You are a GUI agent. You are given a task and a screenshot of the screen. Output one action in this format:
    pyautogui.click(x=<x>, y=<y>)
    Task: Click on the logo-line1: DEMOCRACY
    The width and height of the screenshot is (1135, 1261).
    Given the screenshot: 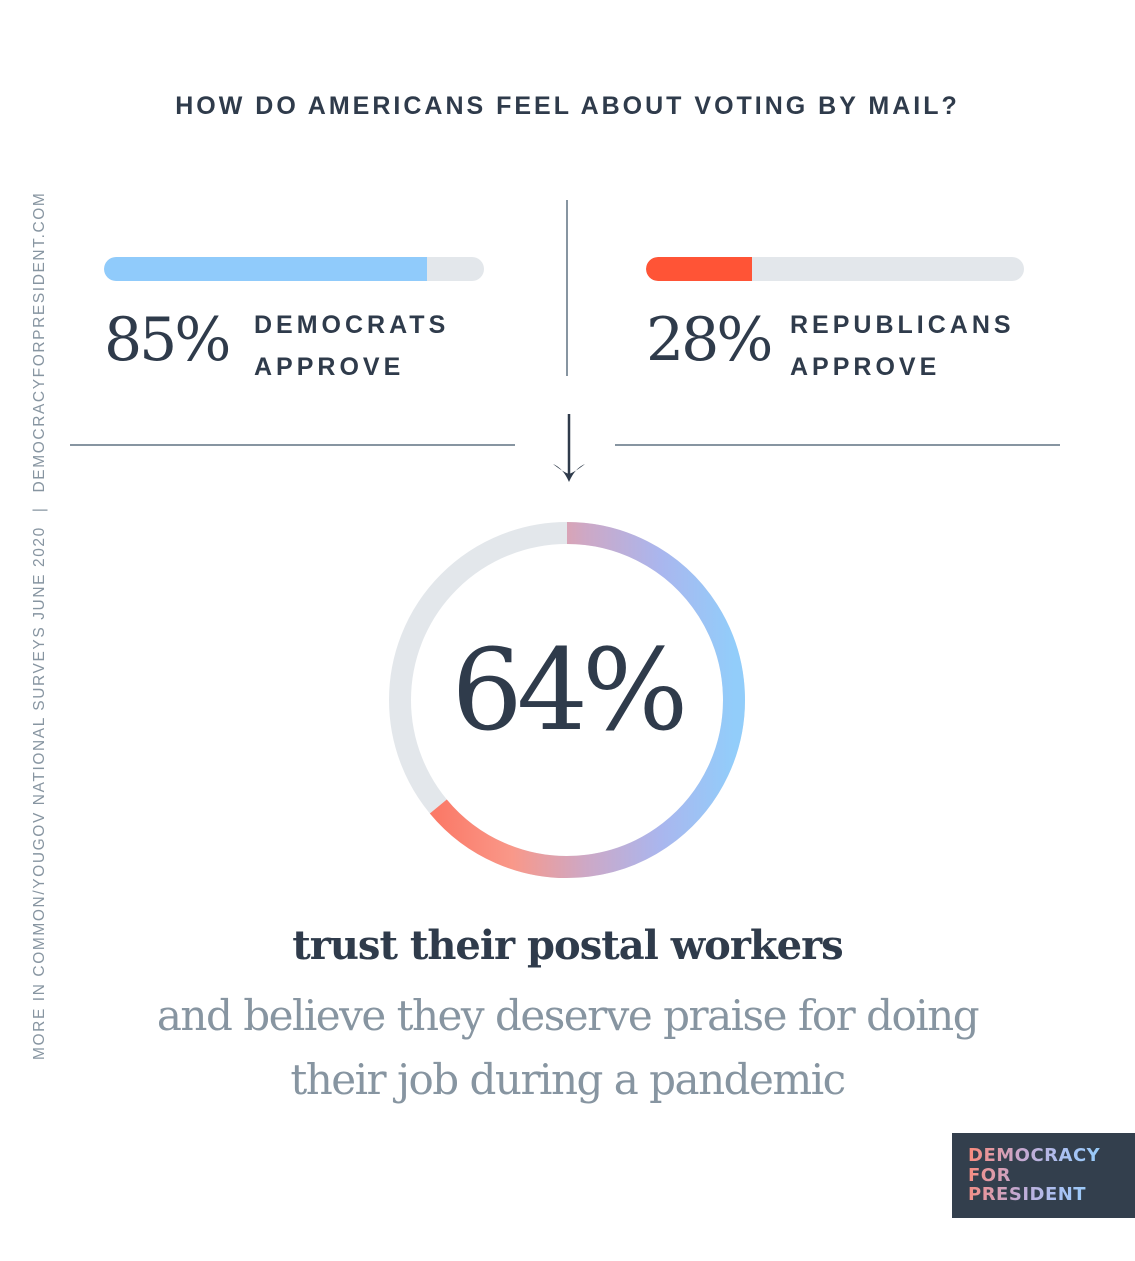 What is the action you would take?
    pyautogui.click(x=1034, y=1155)
    